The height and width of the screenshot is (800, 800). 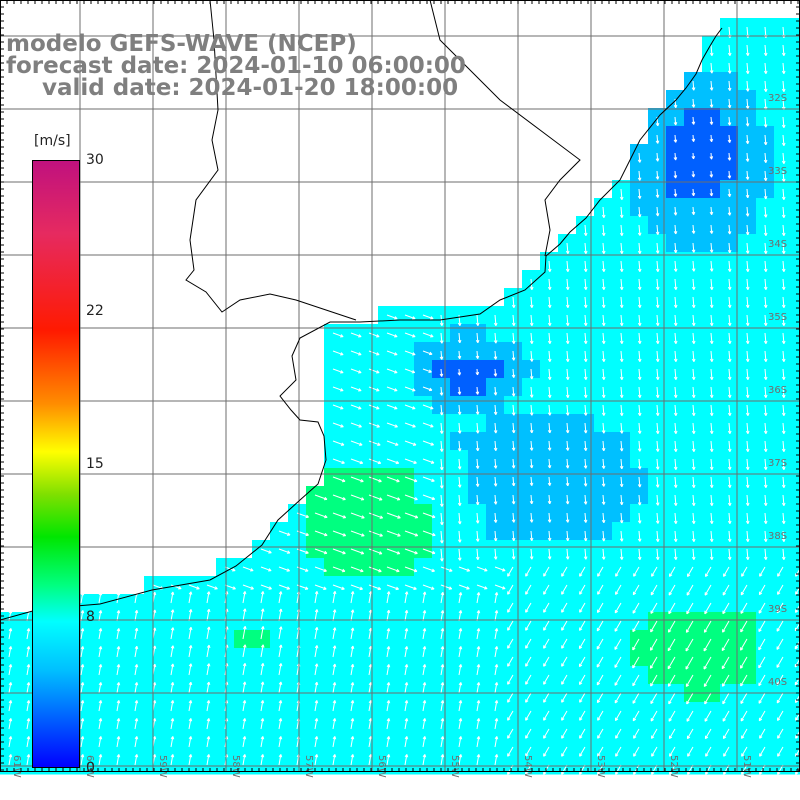 What do you see at coordinates (162, 766) in the screenshot?
I see `longitude-label: 59W` at bounding box center [162, 766].